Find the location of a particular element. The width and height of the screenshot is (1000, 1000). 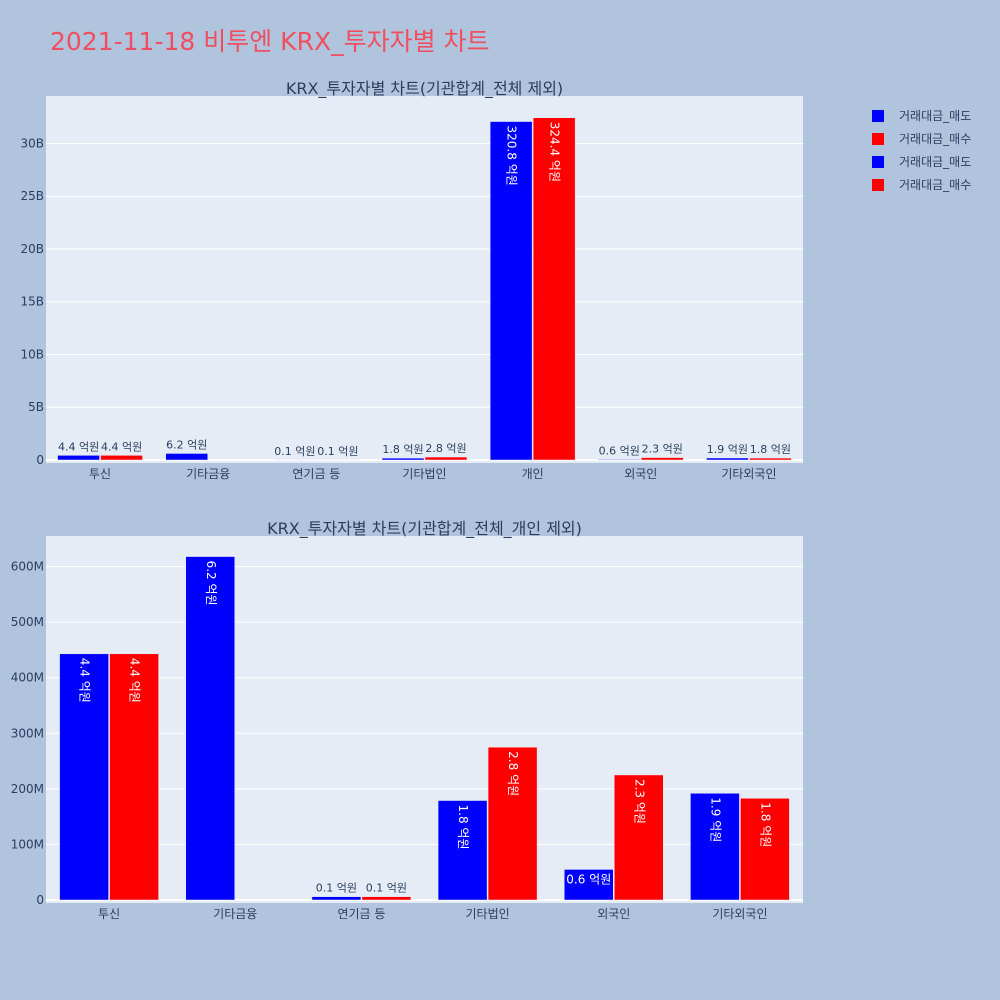

y-tick-label: 600M is located at coordinates (27, 567).